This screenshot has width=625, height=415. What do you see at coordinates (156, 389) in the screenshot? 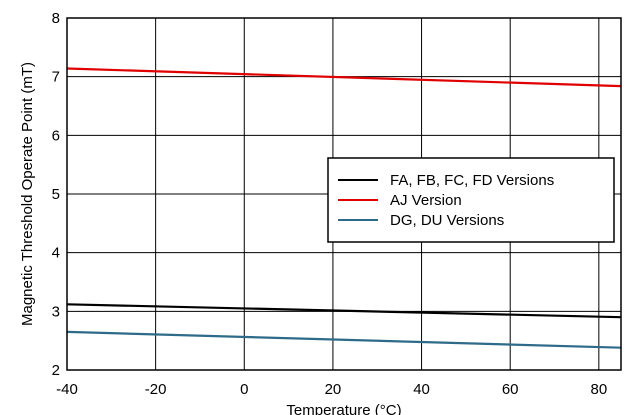
I see `x-tick-label: -20` at bounding box center [156, 389].